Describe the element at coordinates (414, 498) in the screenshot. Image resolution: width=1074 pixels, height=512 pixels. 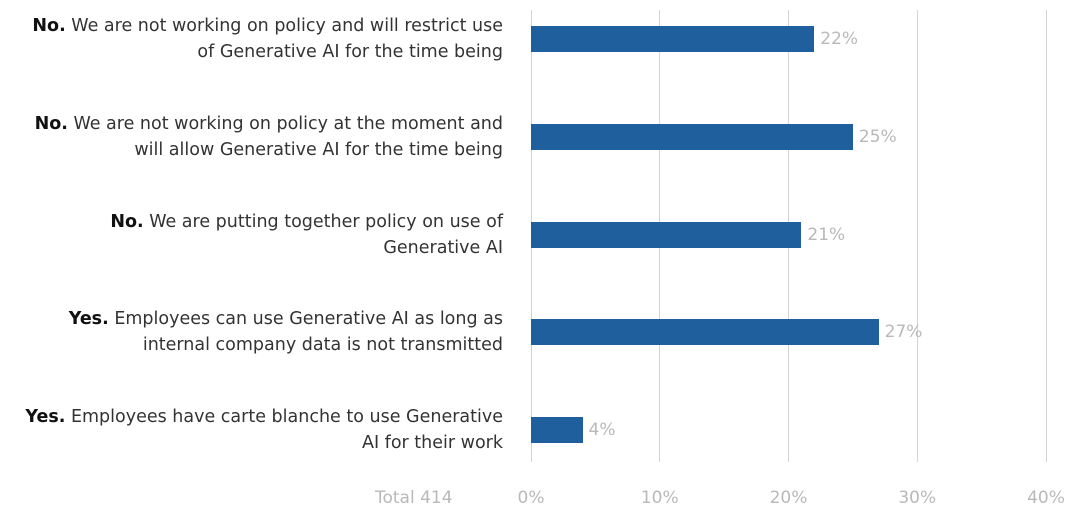
I see `total-annotation: Total 414` at that location.